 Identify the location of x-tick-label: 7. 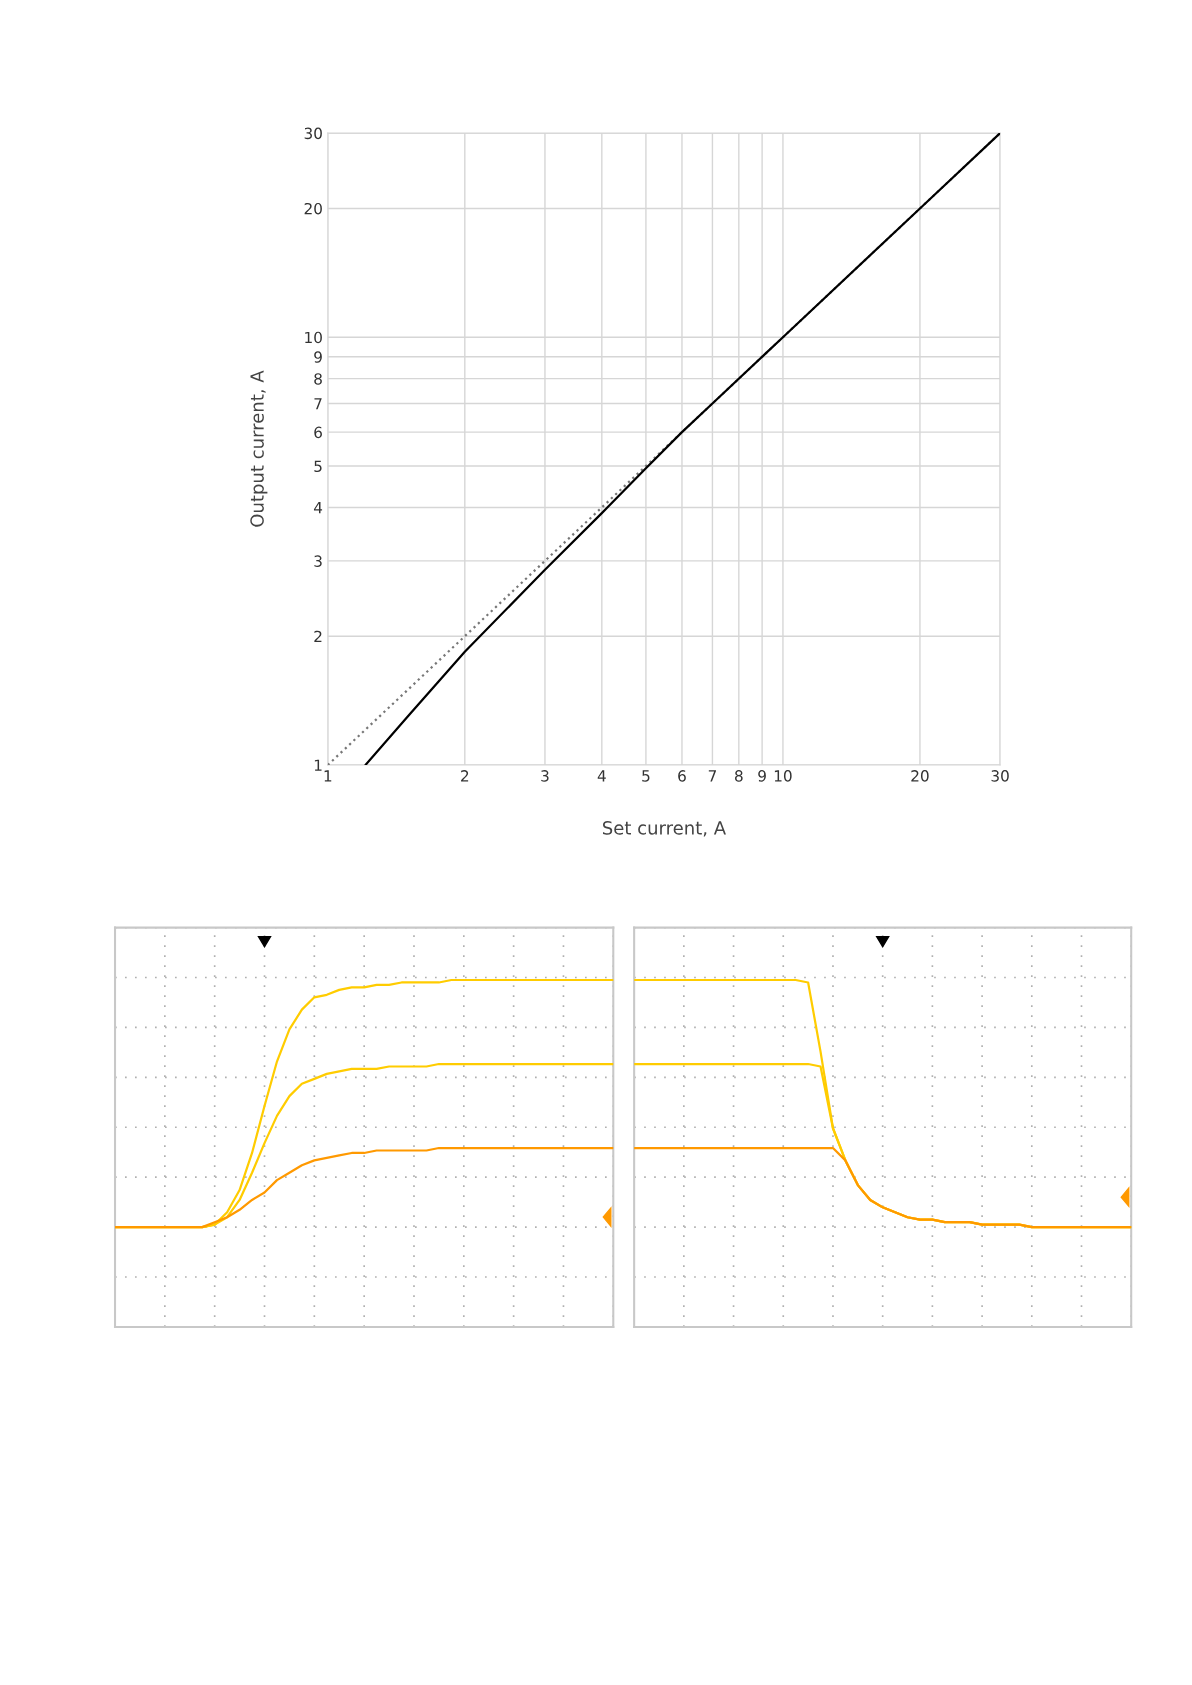
(712, 776).